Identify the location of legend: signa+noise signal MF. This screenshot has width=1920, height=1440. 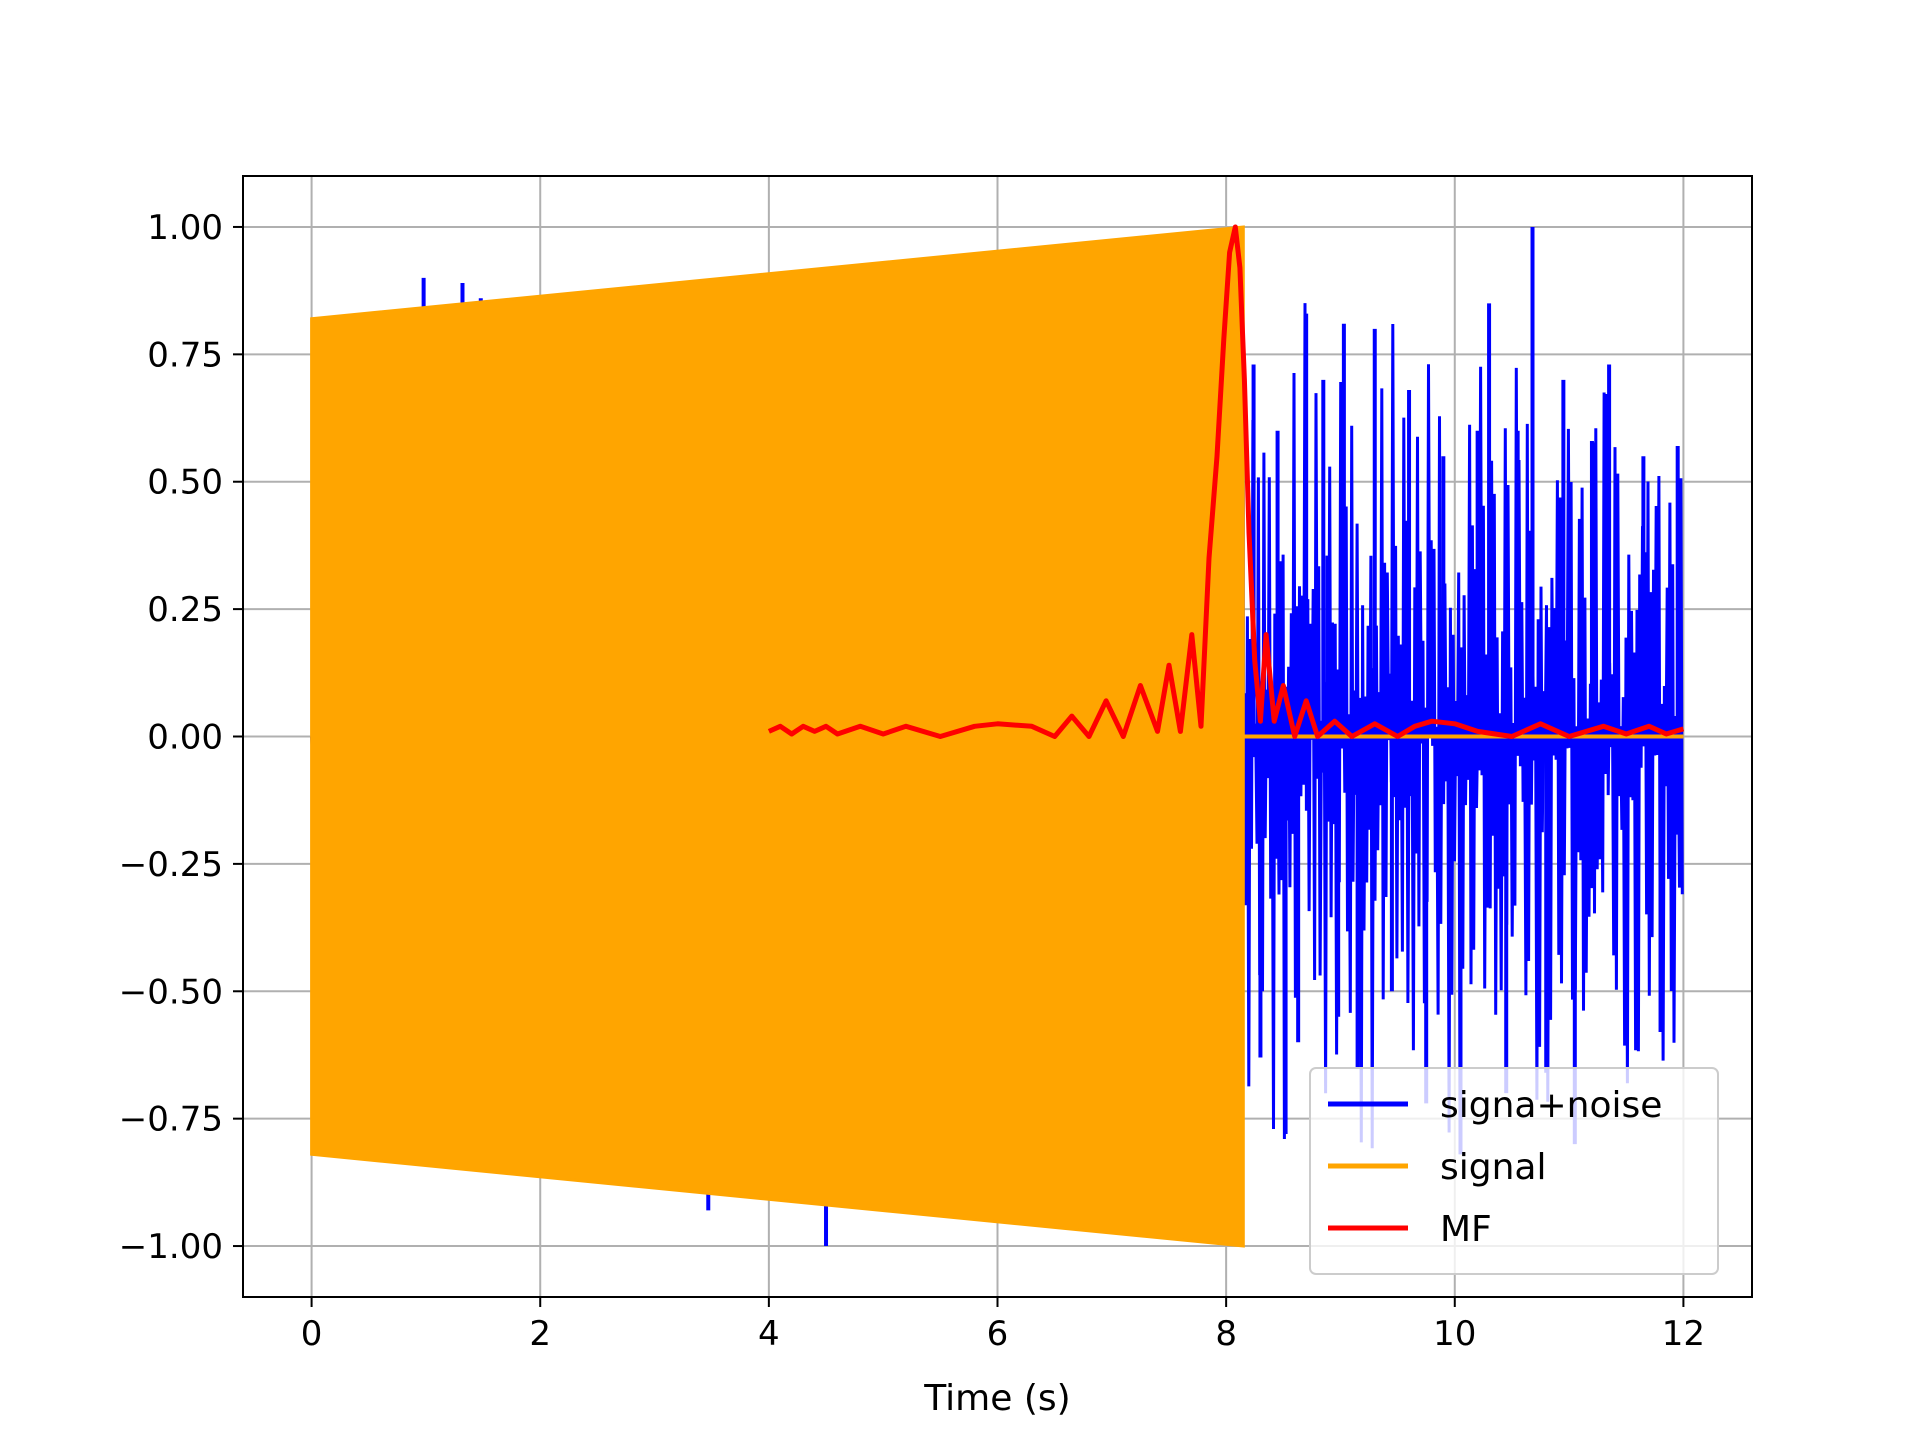
(1514, 1171).